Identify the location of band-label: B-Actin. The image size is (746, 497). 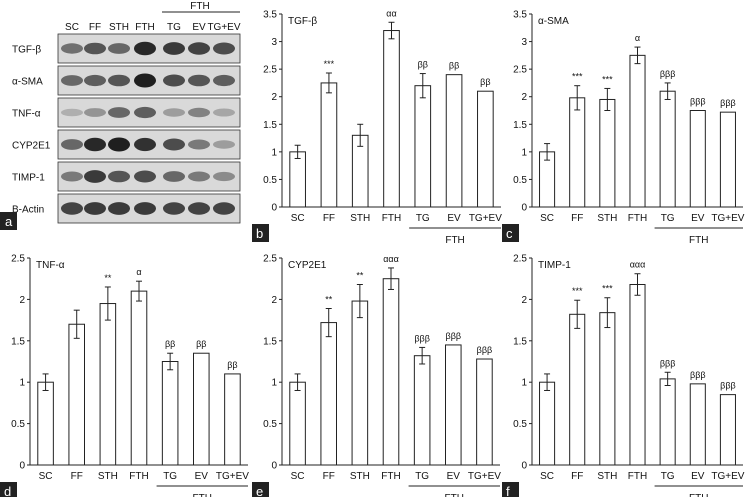
(28, 210).